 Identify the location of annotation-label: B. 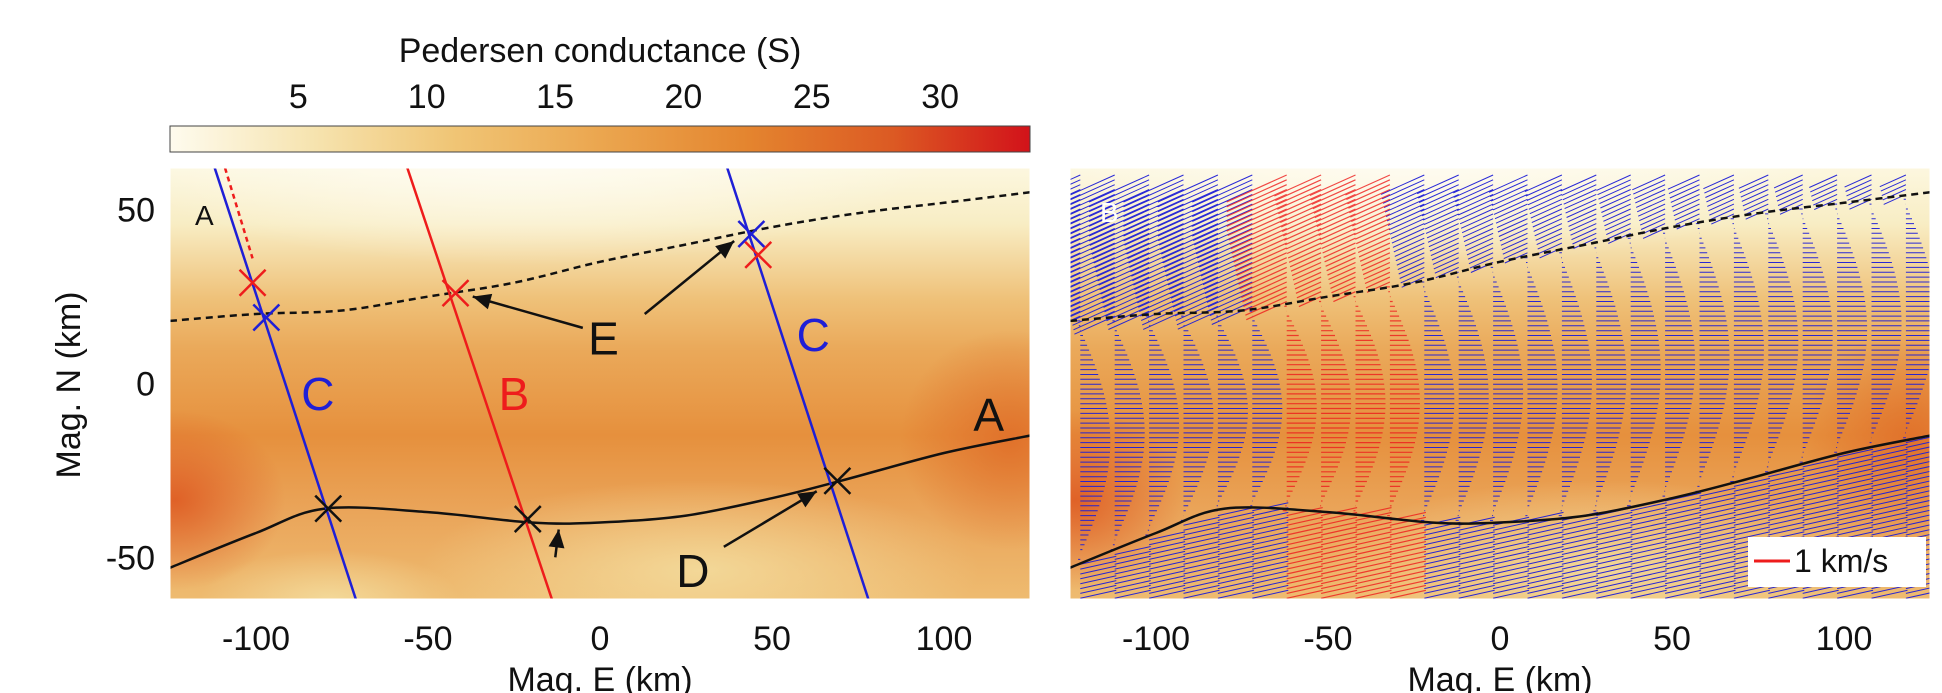
(514, 394).